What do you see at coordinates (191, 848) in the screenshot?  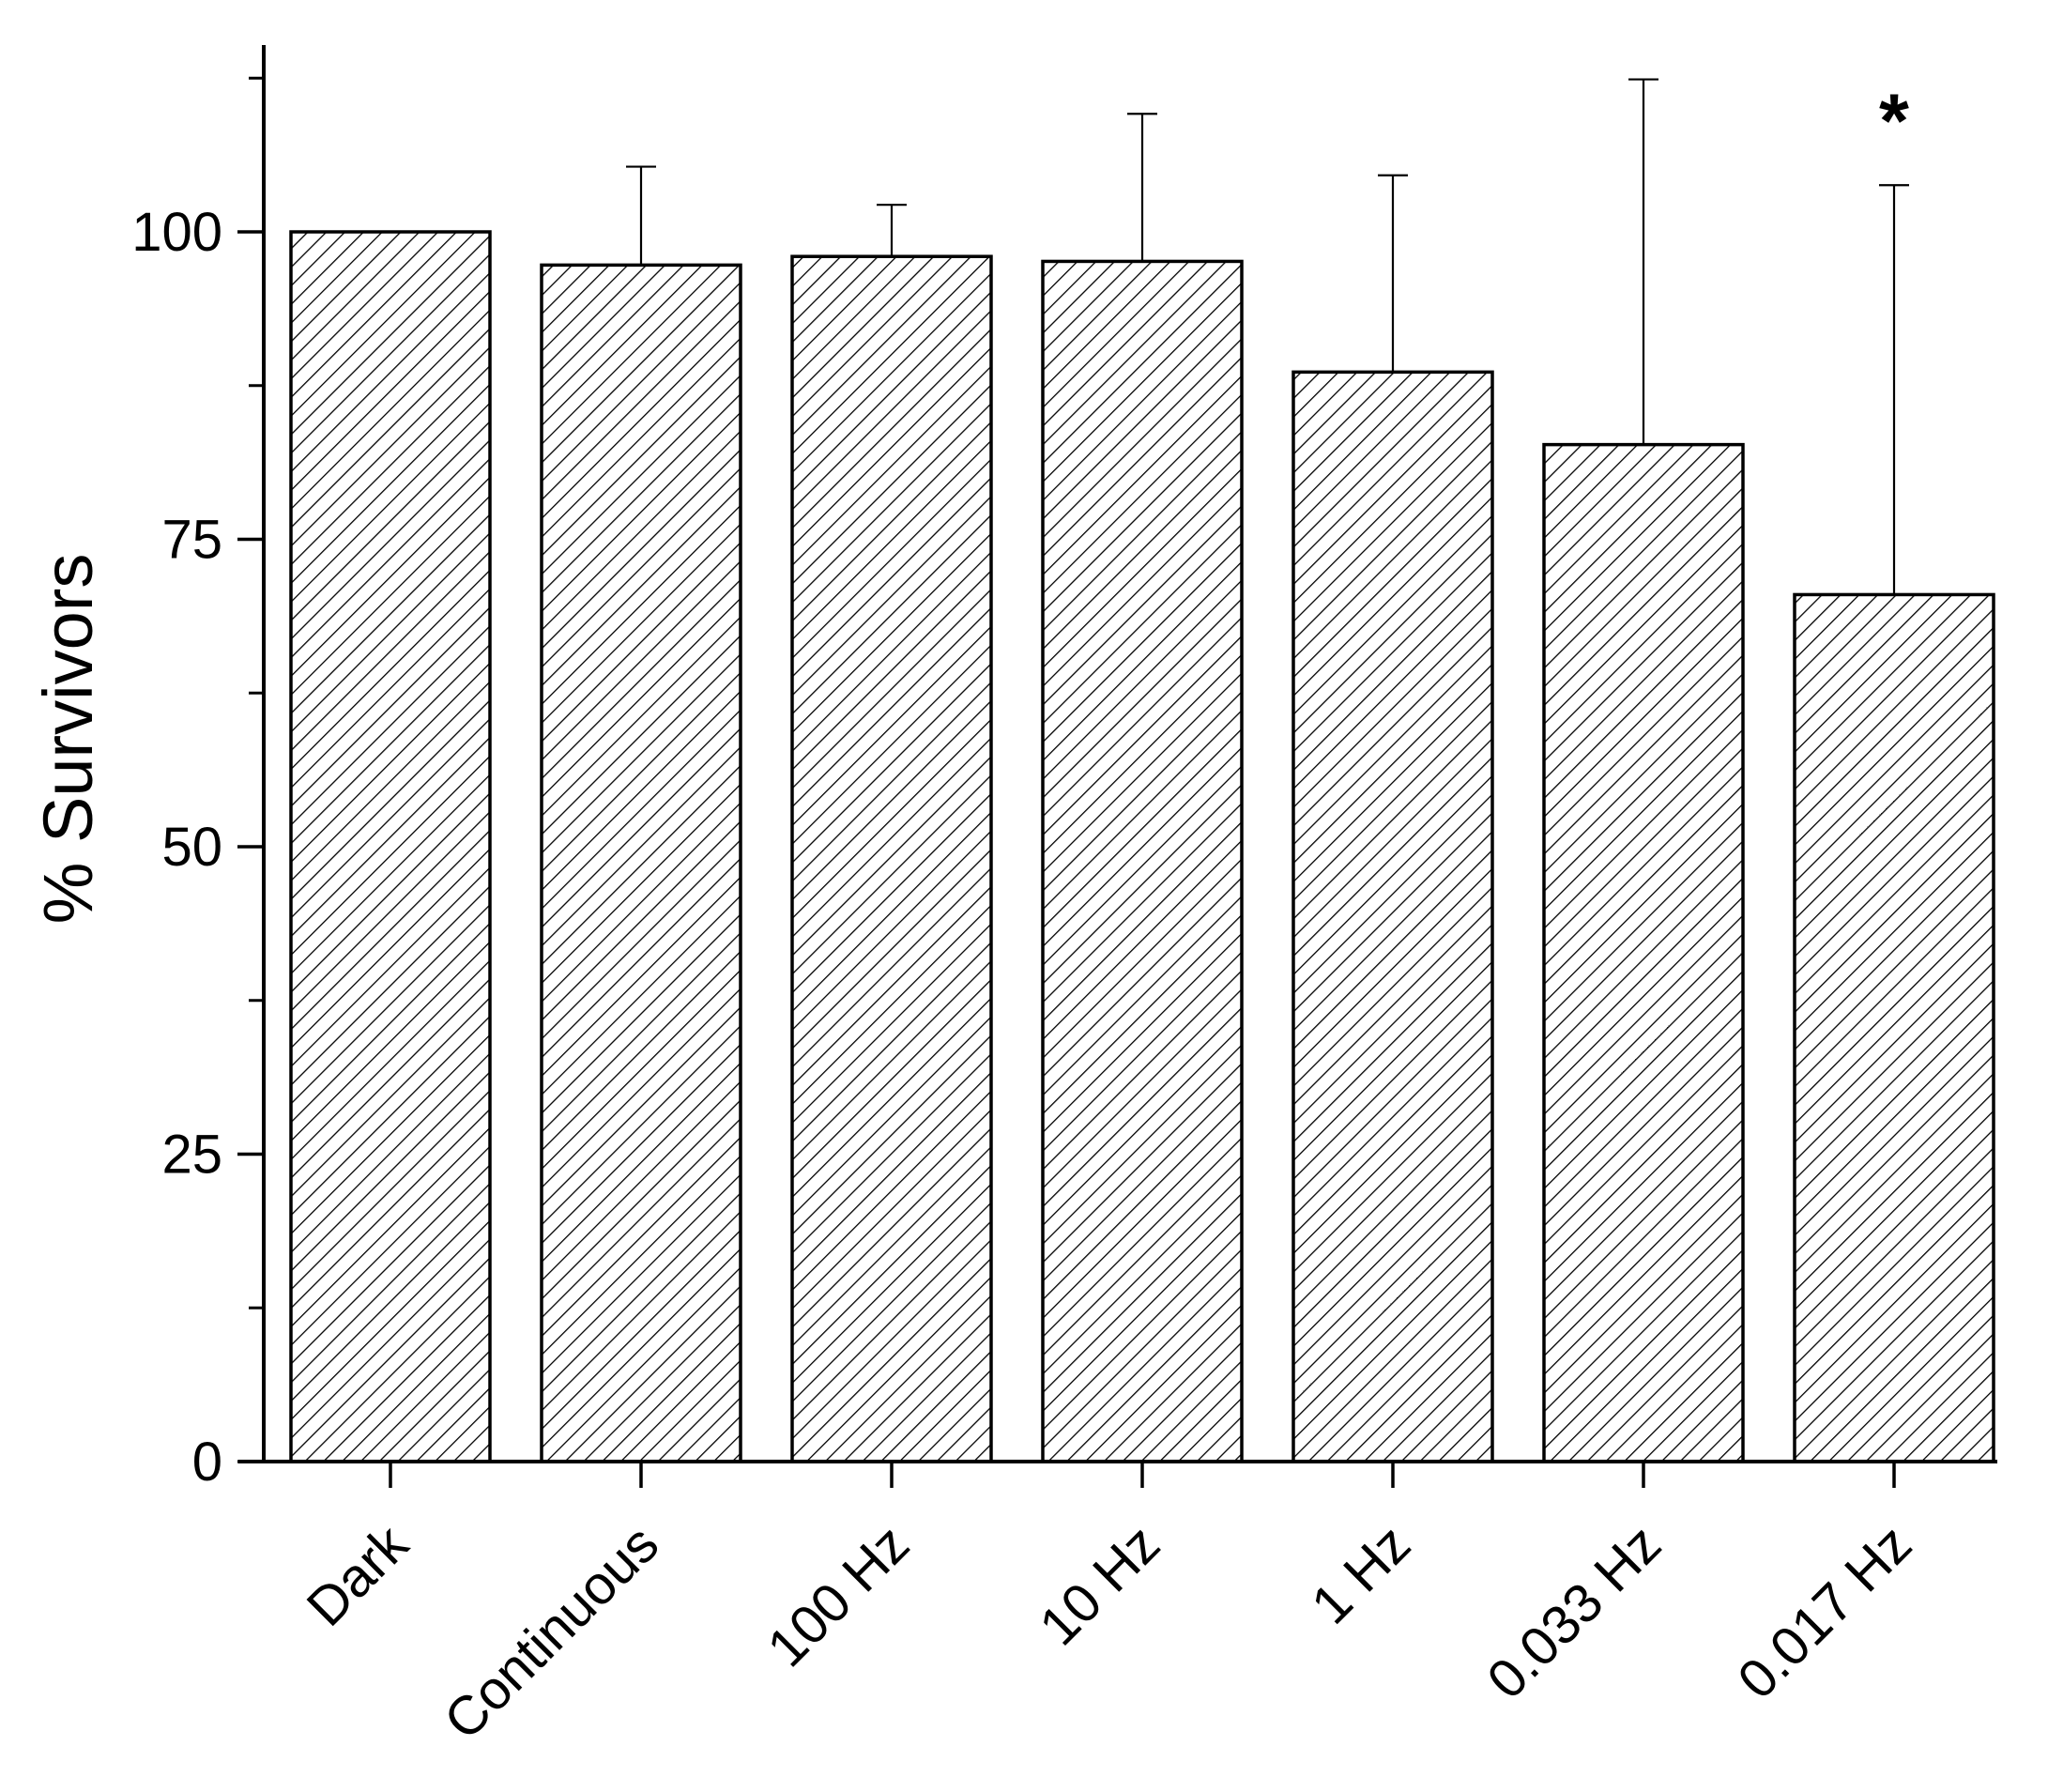 I see `y-tick-label: 50` at bounding box center [191, 848].